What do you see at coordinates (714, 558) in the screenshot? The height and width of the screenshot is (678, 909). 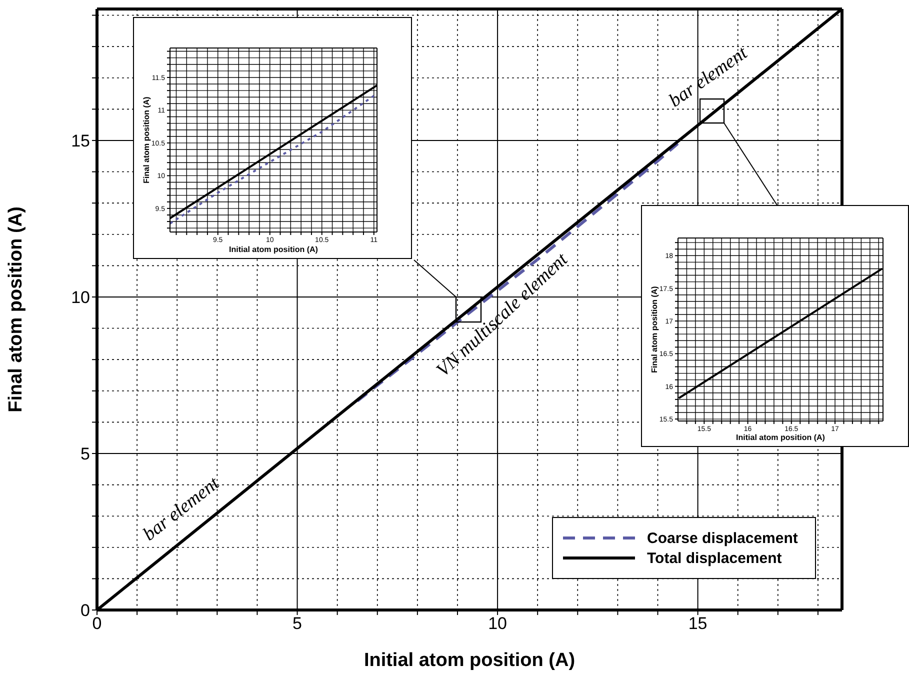 I see `legend-label: Total displacement` at bounding box center [714, 558].